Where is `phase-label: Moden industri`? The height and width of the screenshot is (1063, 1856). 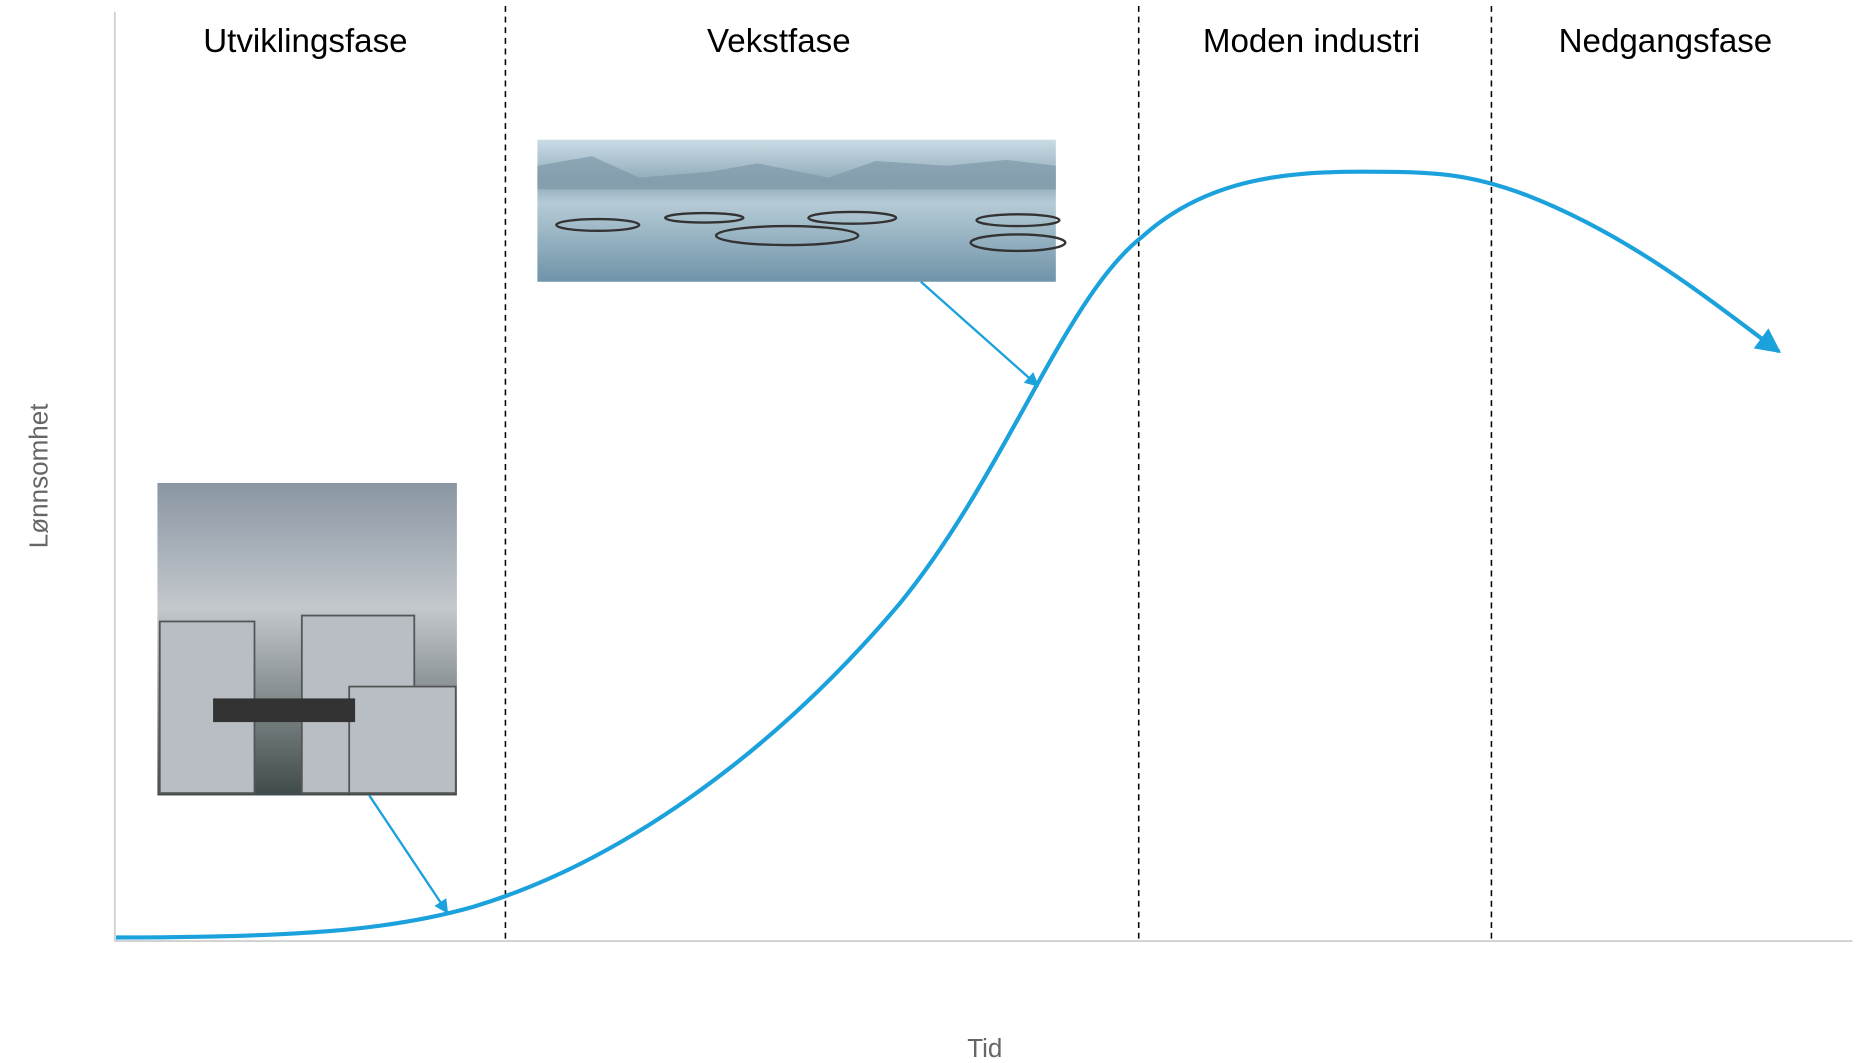 phase-label: Moden industri is located at coordinates (1311, 41).